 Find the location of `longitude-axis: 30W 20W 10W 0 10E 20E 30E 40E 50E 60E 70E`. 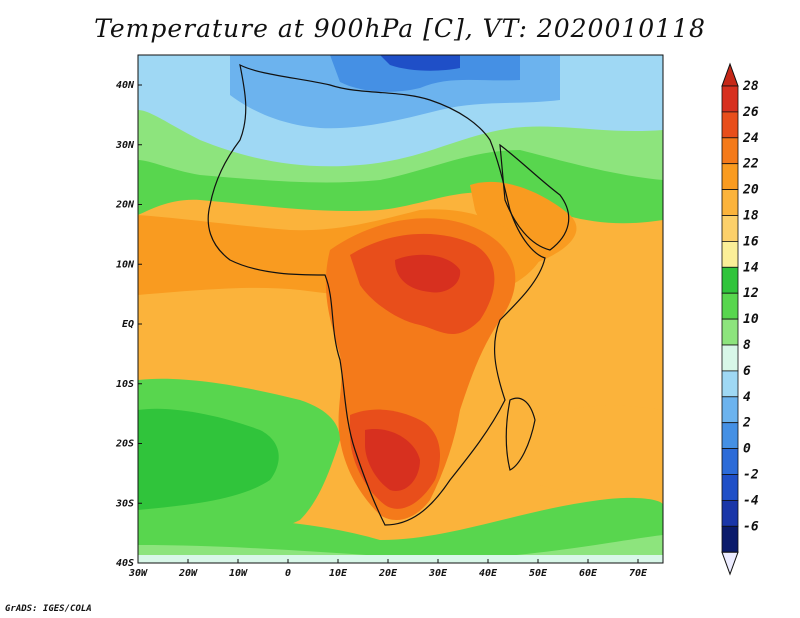

longitude-axis: 30W 20W 10W 0 10E 20E 30E 40E 50E 60E 70E is located at coordinates (388, 569).